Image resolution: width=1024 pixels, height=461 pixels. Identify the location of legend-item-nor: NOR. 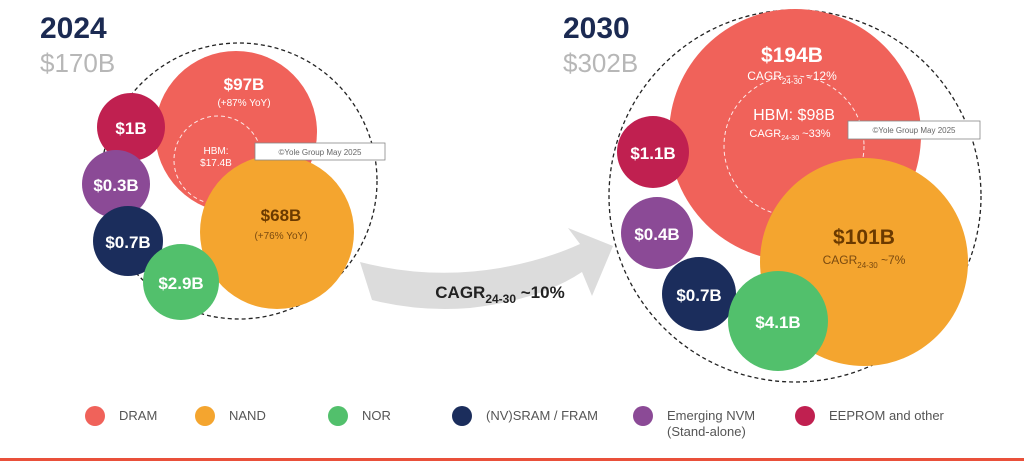
(359, 416).